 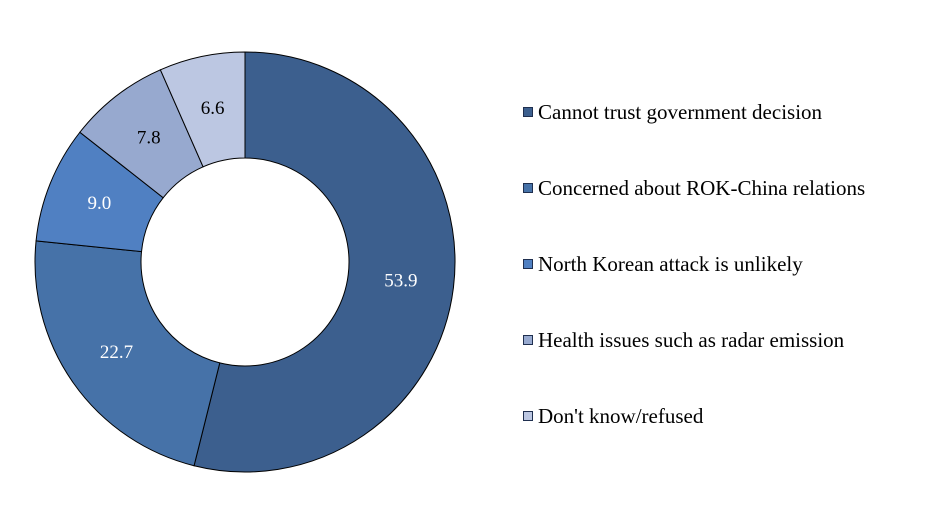 I want to click on legend-item: Concerned about ROK-China relations, so click(x=694, y=188).